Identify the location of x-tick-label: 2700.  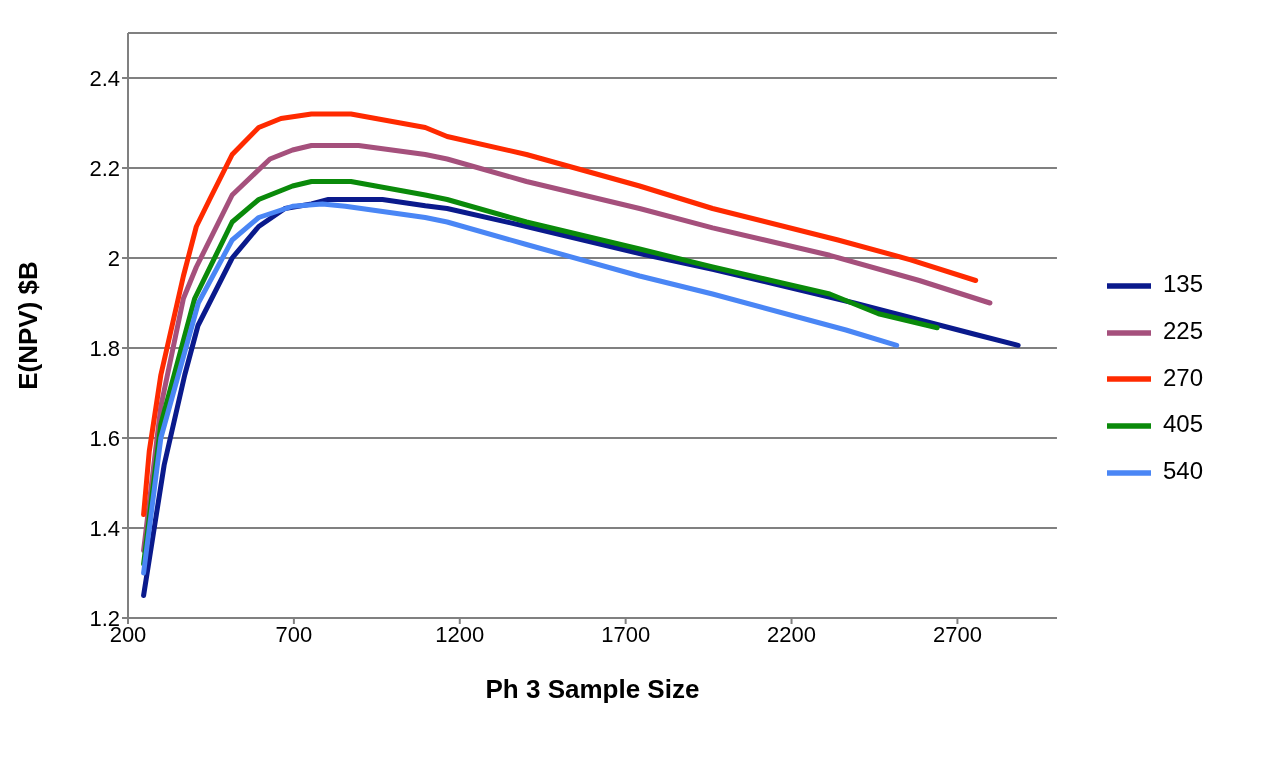
(957, 634).